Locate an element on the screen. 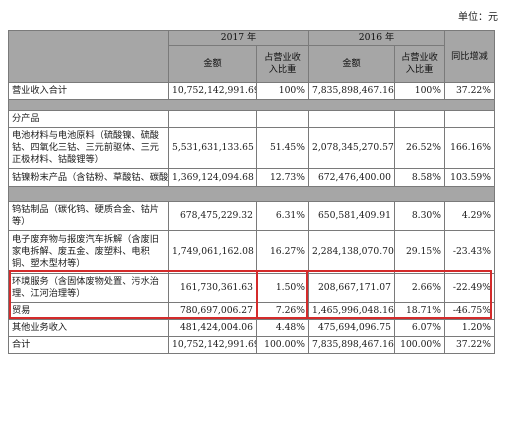  yoy-change: 4.29% is located at coordinates (469, 216).